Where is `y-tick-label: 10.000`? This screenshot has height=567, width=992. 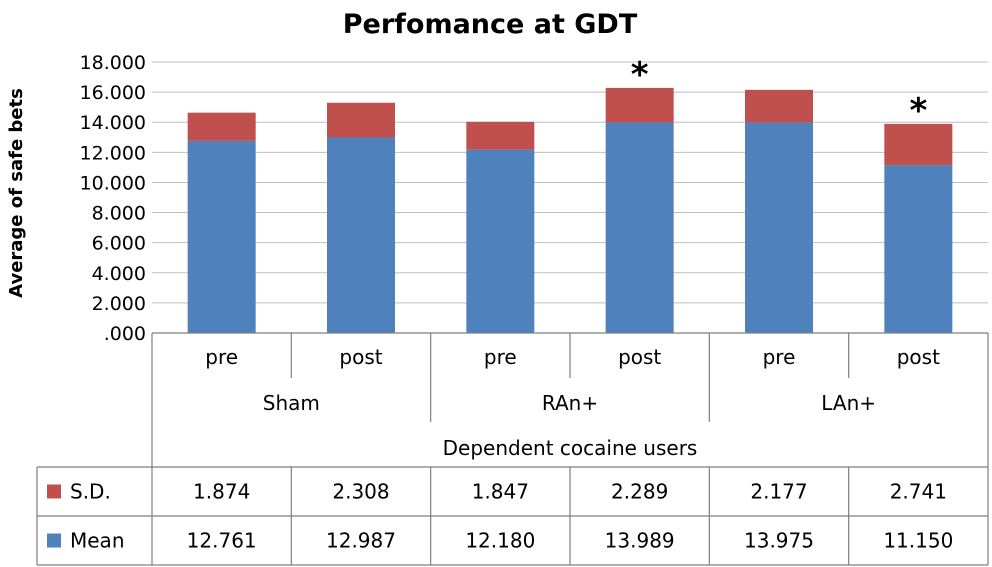 y-tick-label: 10.000 is located at coordinates (113, 183).